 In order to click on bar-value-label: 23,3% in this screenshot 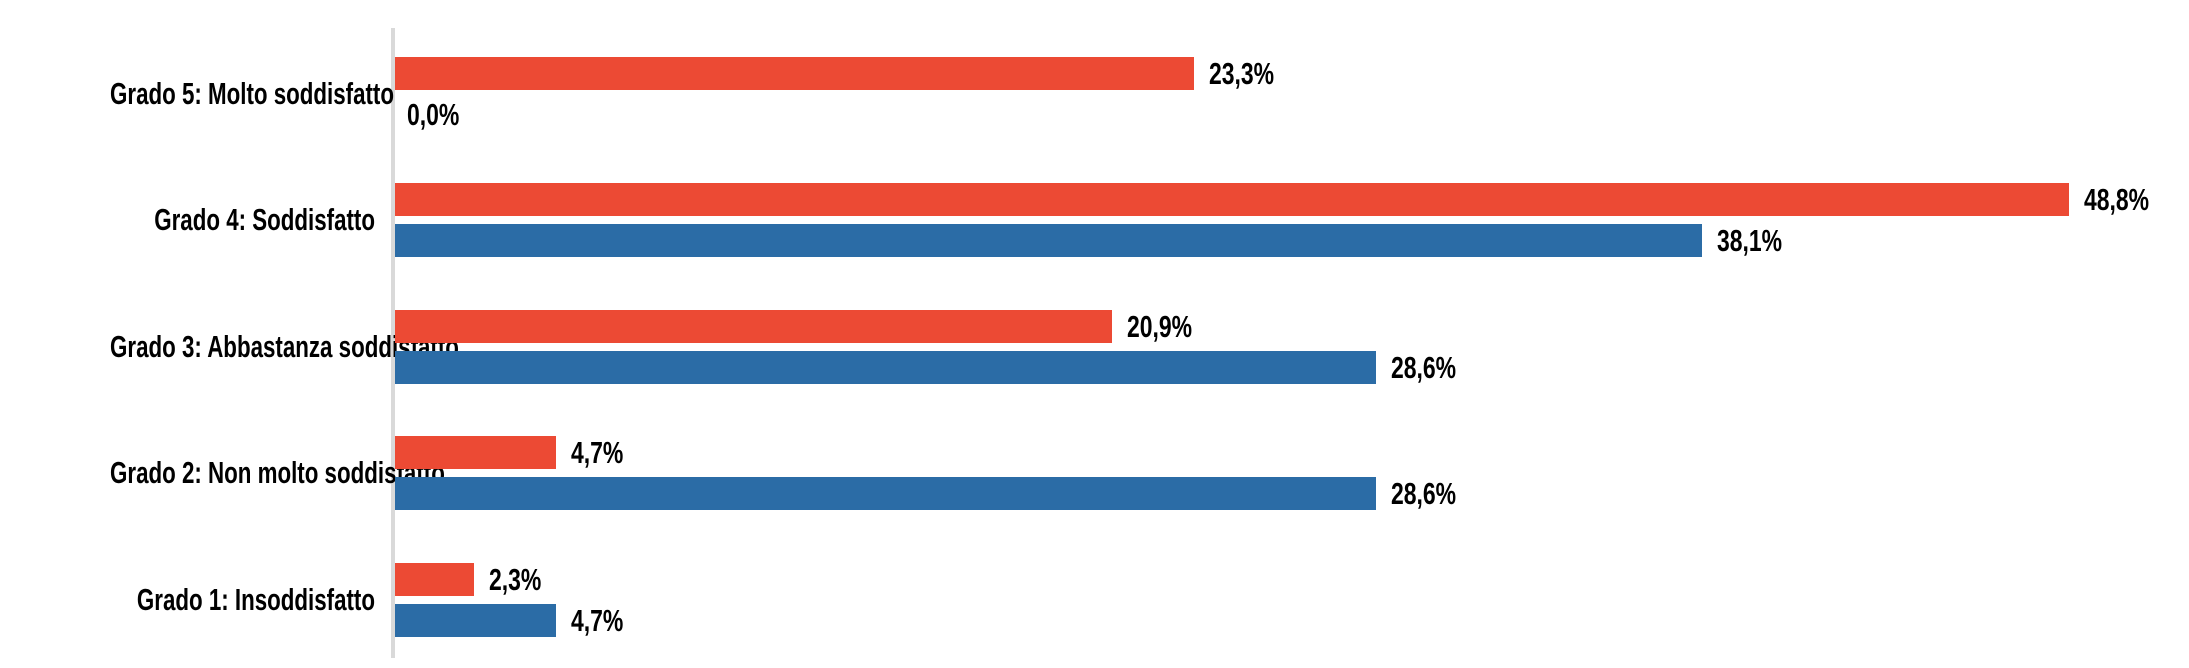, I will do `click(1242, 73)`.